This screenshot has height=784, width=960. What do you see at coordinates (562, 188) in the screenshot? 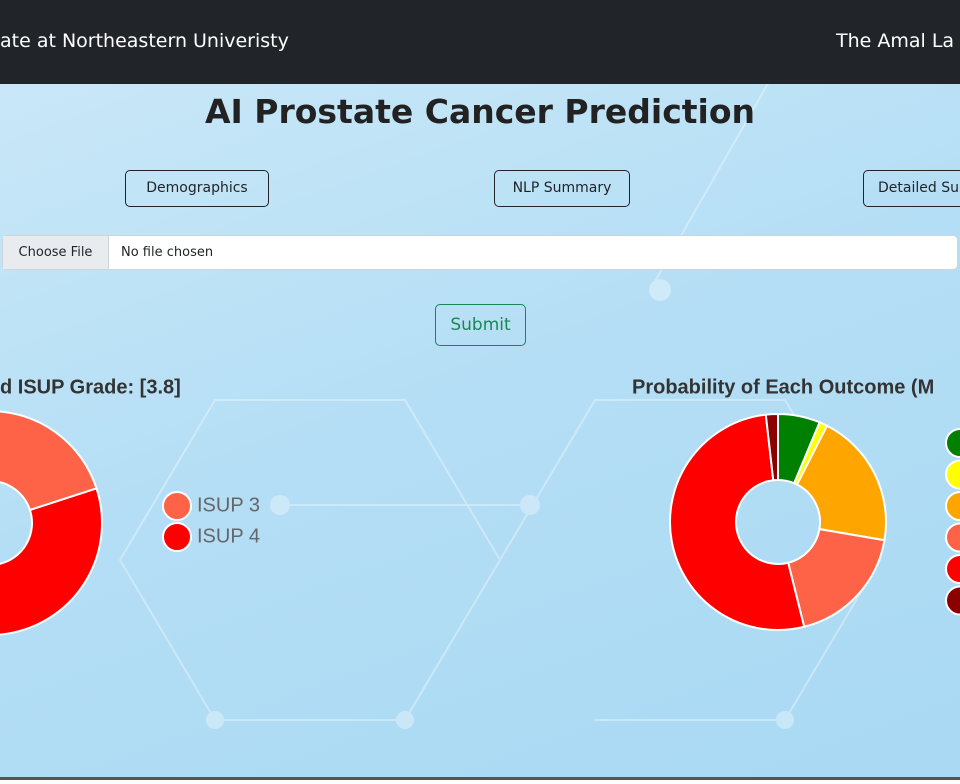
I see `nlp-summary-button: NLP Summary` at bounding box center [562, 188].